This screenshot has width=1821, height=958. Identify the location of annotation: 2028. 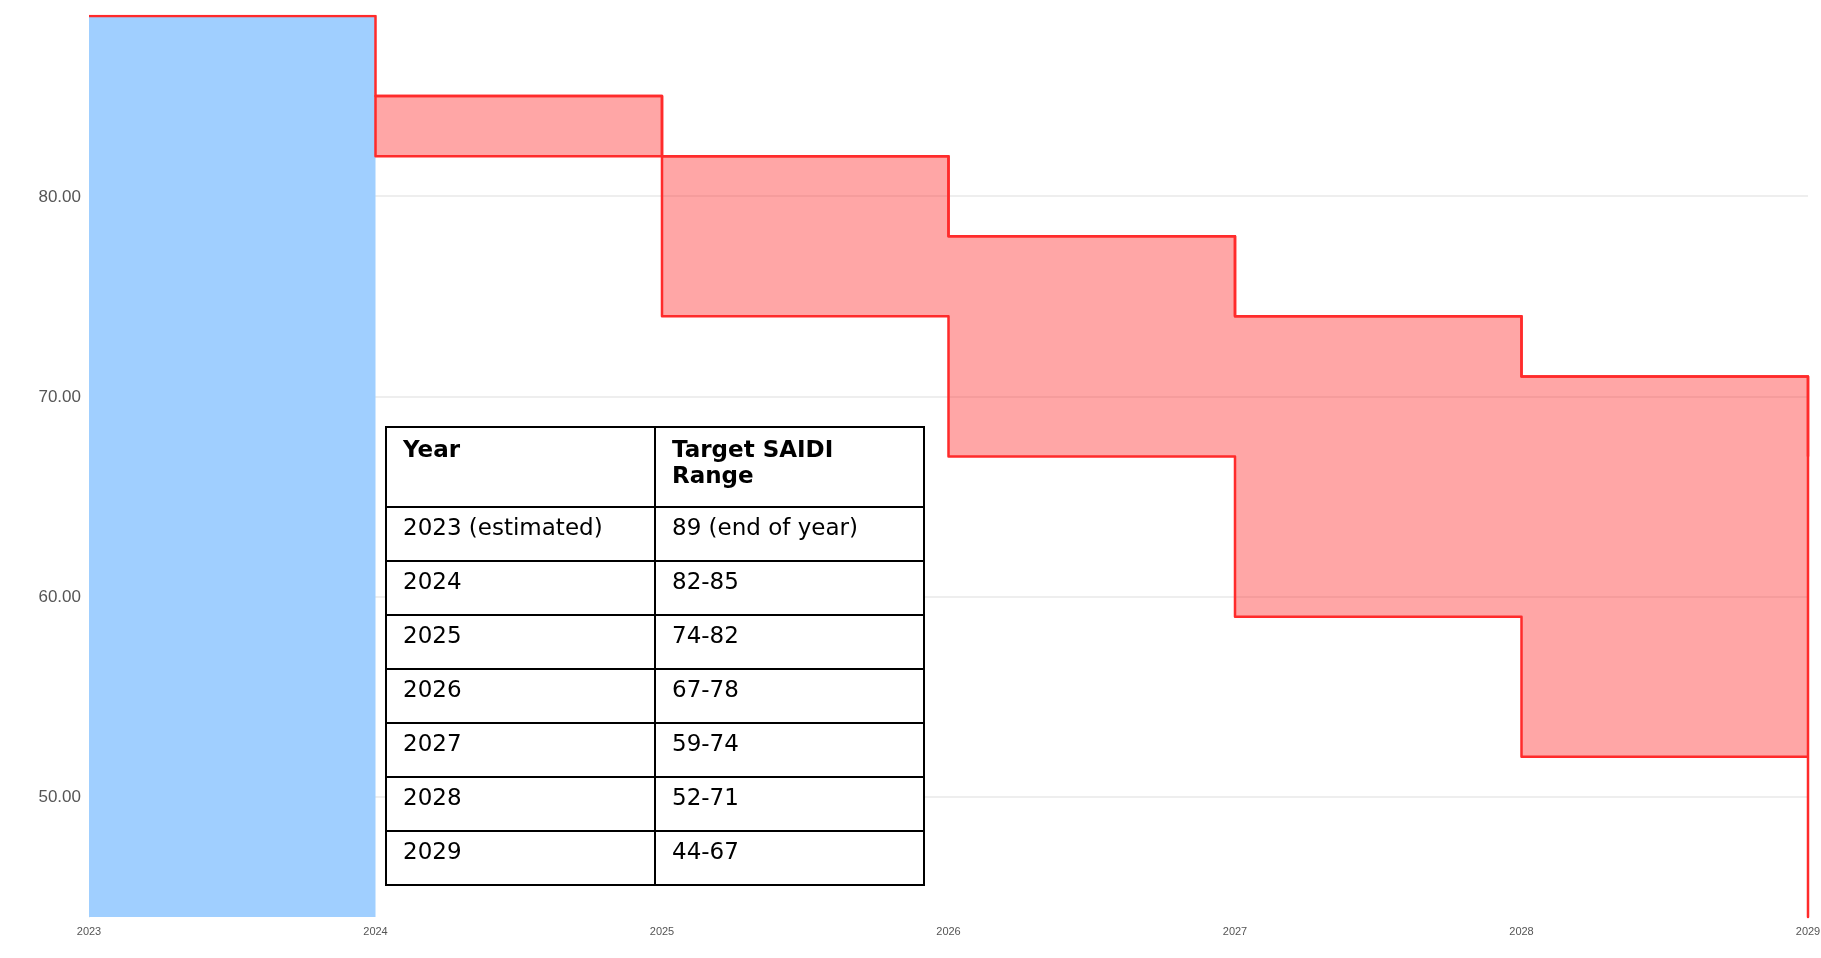
(520, 804).